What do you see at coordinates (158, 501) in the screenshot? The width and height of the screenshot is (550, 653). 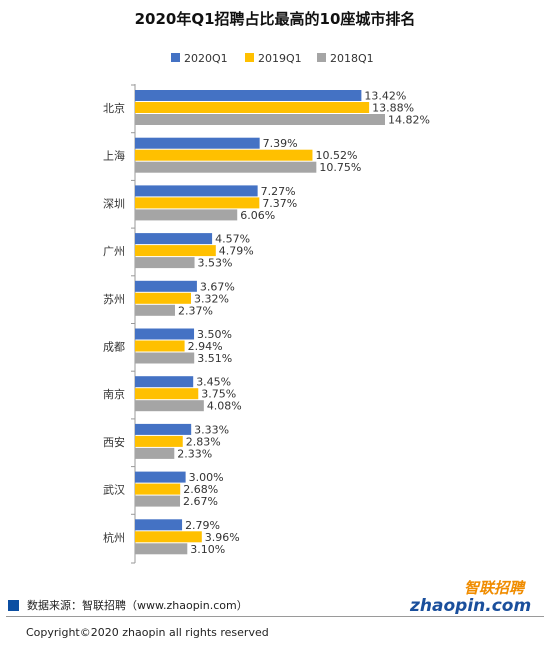 I see `bar-2018Q1-武汉` at bounding box center [158, 501].